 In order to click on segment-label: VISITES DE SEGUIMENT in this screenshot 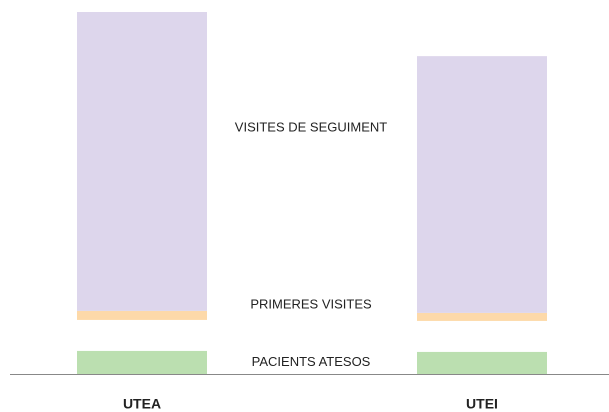, I will do `click(311, 126)`.